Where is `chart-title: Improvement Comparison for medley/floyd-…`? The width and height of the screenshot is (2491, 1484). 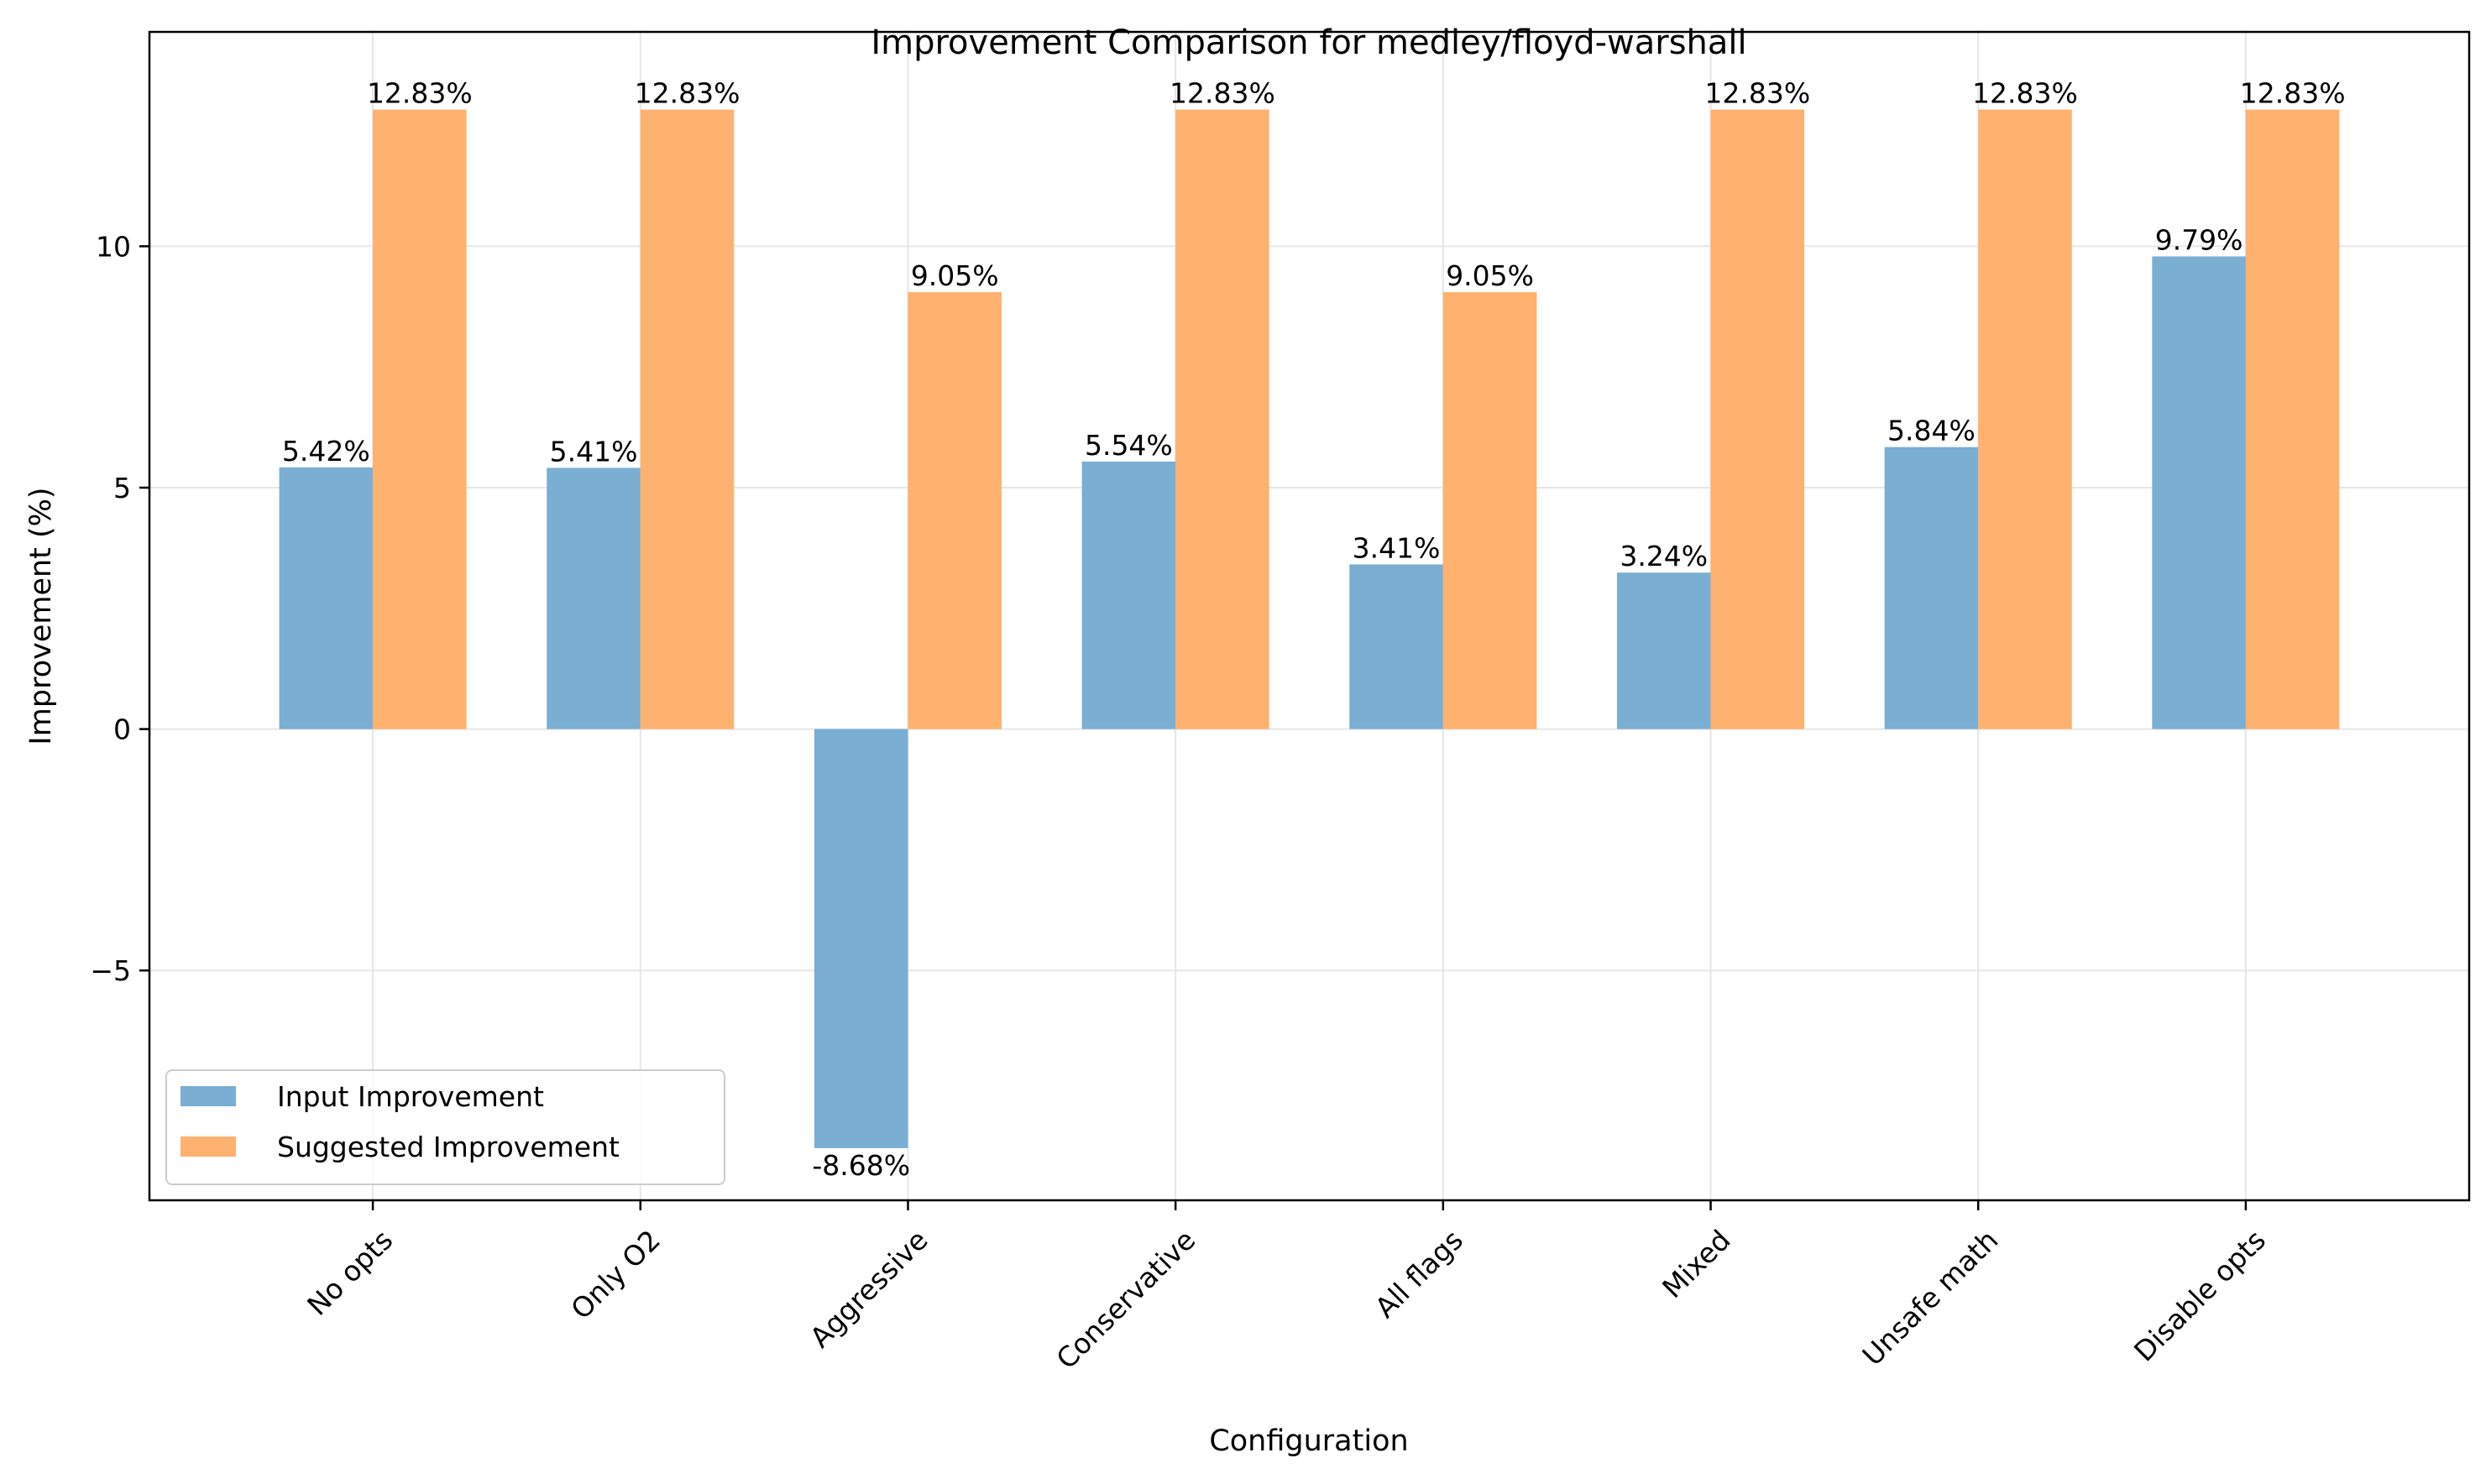
chart-title: Improvement Comparison for medley/floyd-… is located at coordinates (1308, 43).